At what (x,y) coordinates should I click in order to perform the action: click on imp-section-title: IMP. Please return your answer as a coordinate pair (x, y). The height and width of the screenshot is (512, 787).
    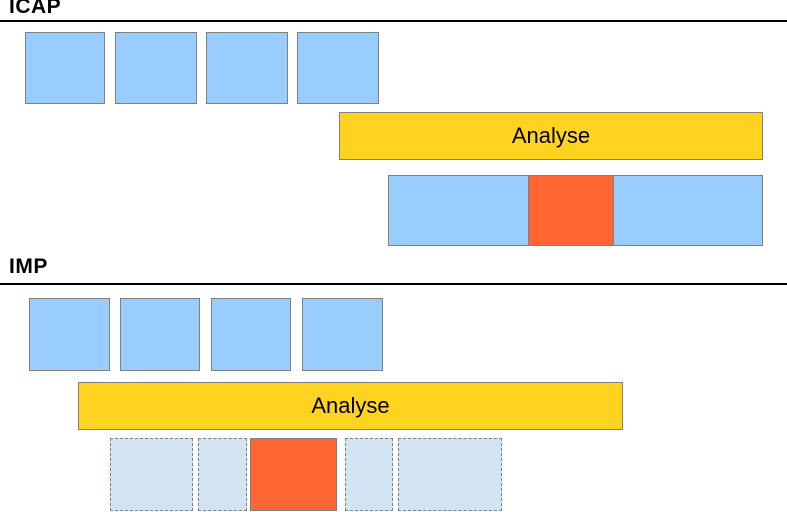
    Looking at the image, I should click on (28, 266).